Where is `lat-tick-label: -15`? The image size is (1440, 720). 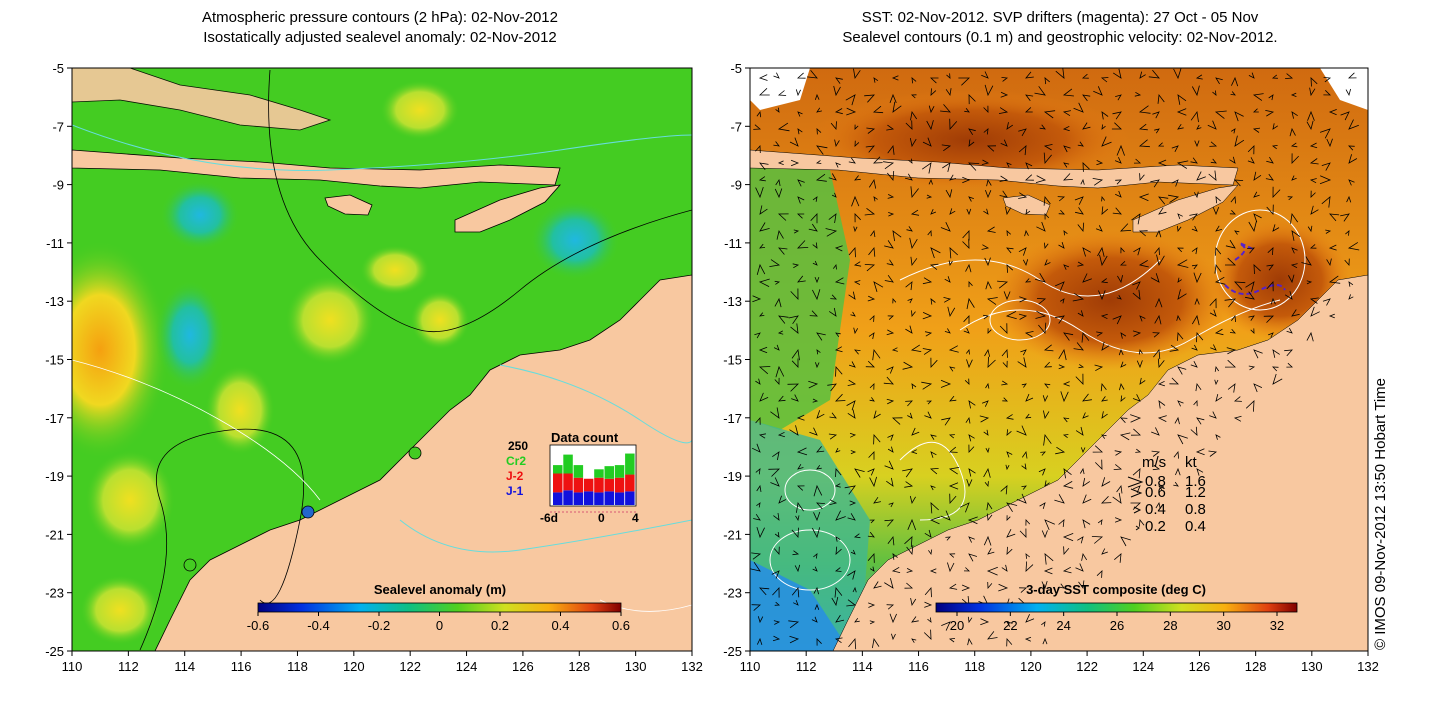 lat-tick-label: -15 is located at coordinates (732, 360).